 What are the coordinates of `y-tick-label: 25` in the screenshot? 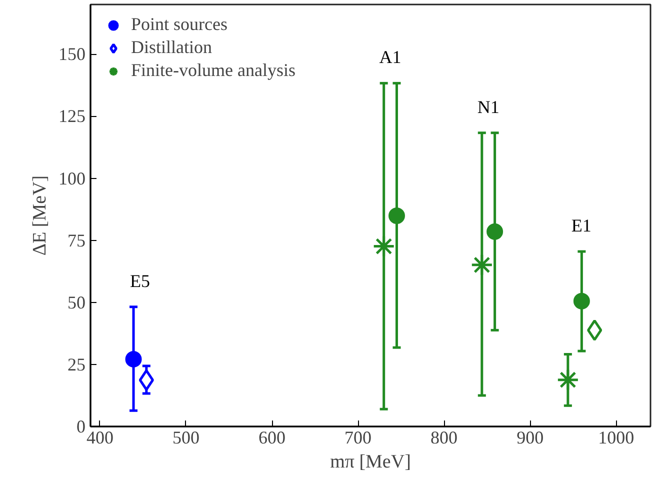 It's located at (77, 364).